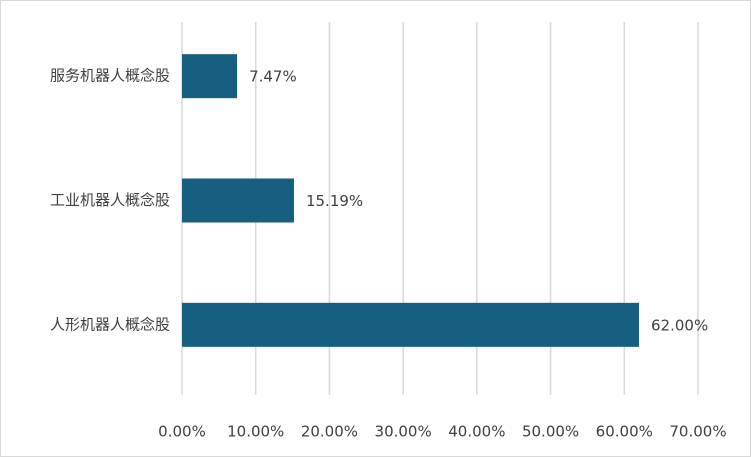 This screenshot has width=751, height=457. What do you see at coordinates (476, 432) in the screenshot?
I see `x-tick-label: 40.00%` at bounding box center [476, 432].